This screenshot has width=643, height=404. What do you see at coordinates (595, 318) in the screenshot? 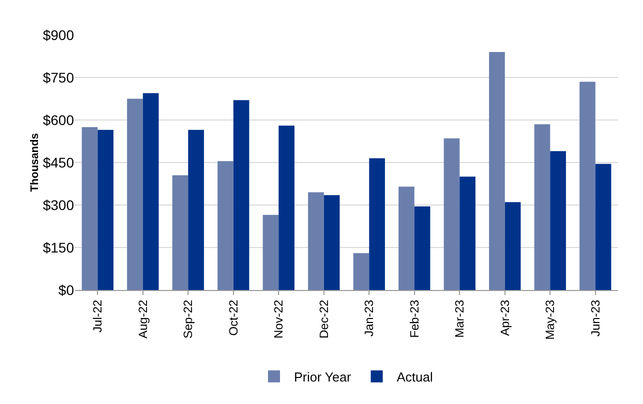
I see `x-tick-label: Jun-23` at bounding box center [595, 318].